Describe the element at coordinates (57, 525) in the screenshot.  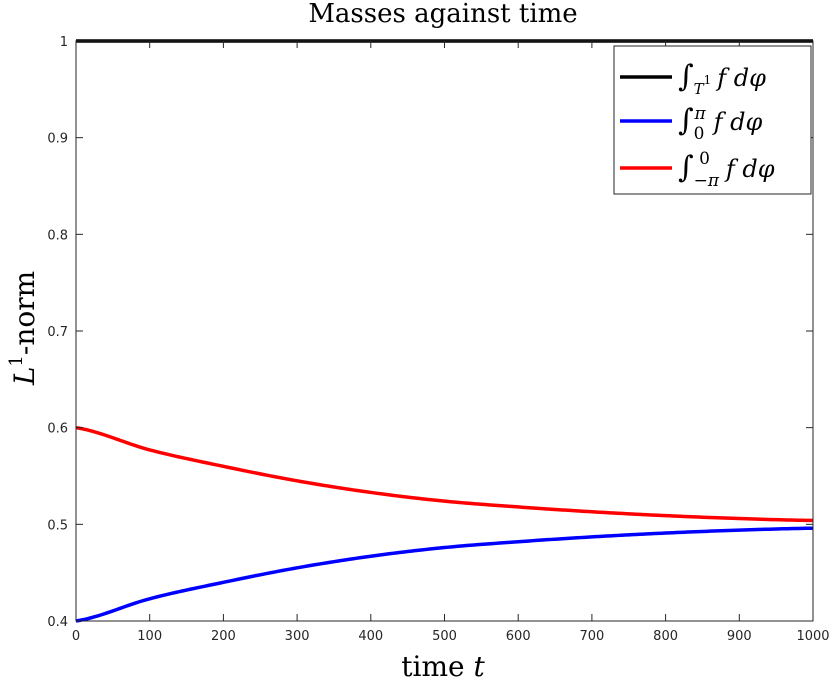
I see `y-tick-label: 0.5` at that location.